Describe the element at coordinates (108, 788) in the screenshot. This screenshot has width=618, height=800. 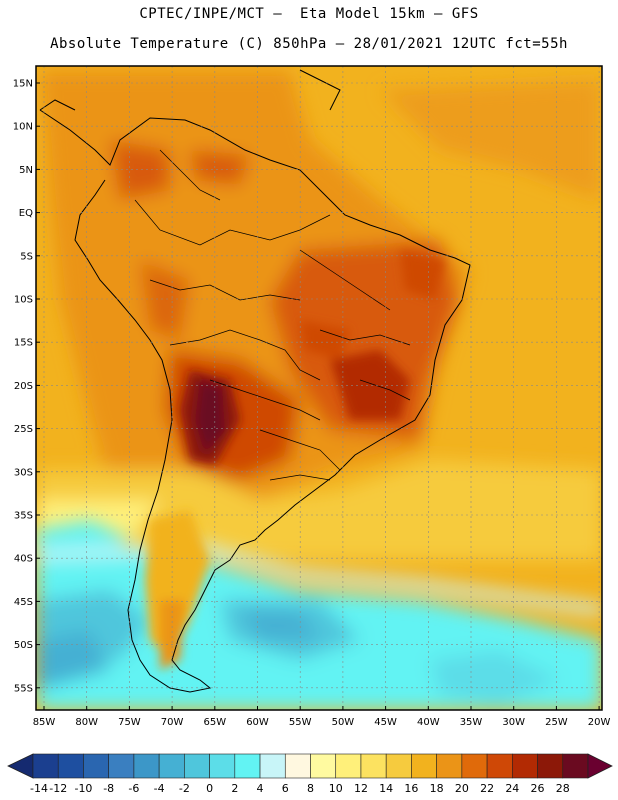
I see `colorbar-label: -8` at that location.